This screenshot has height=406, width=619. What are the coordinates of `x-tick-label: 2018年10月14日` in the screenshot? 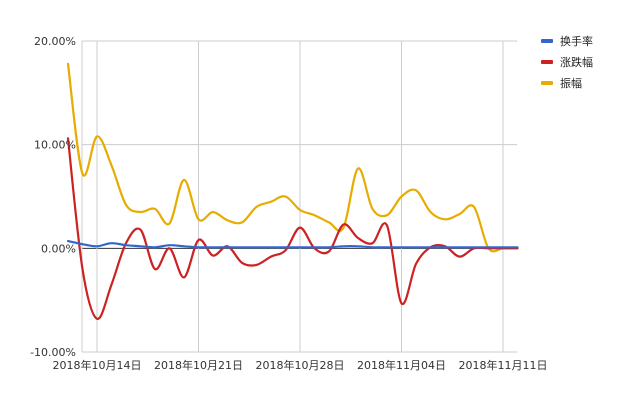 It's located at (97, 365).